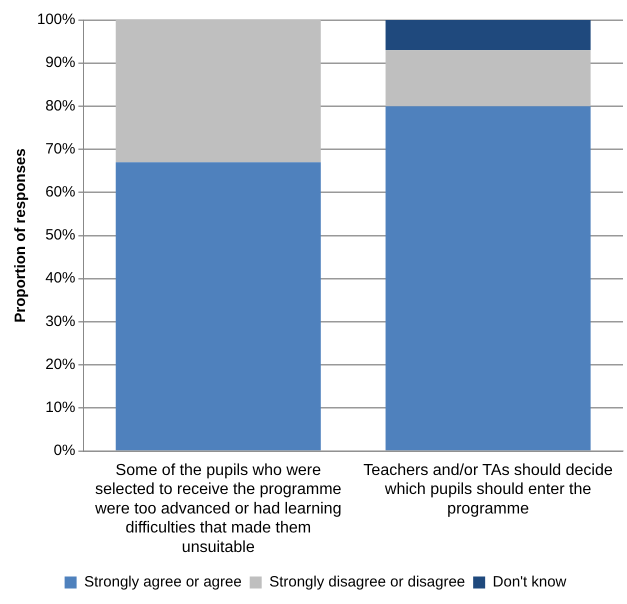 This screenshot has width=627, height=604. Describe the element at coordinates (60, 63) in the screenshot. I see `y-tick-label: 90%` at that location.